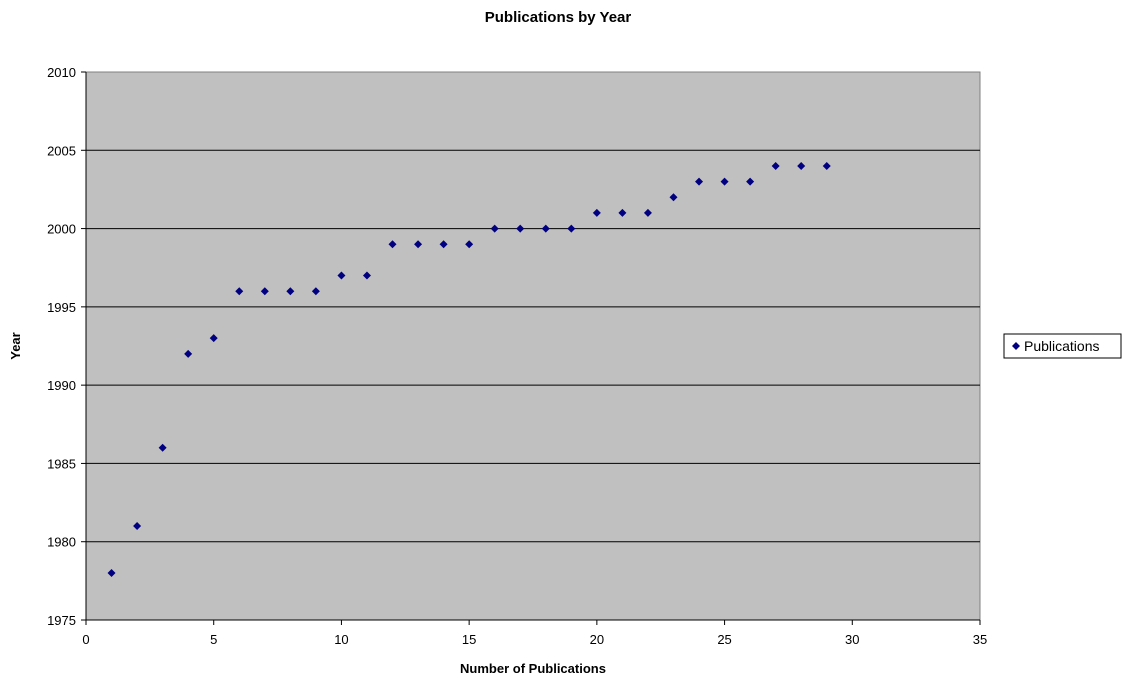 The height and width of the screenshot is (686, 1122). I want to click on chart-title: Publications by Year, so click(558, 17).